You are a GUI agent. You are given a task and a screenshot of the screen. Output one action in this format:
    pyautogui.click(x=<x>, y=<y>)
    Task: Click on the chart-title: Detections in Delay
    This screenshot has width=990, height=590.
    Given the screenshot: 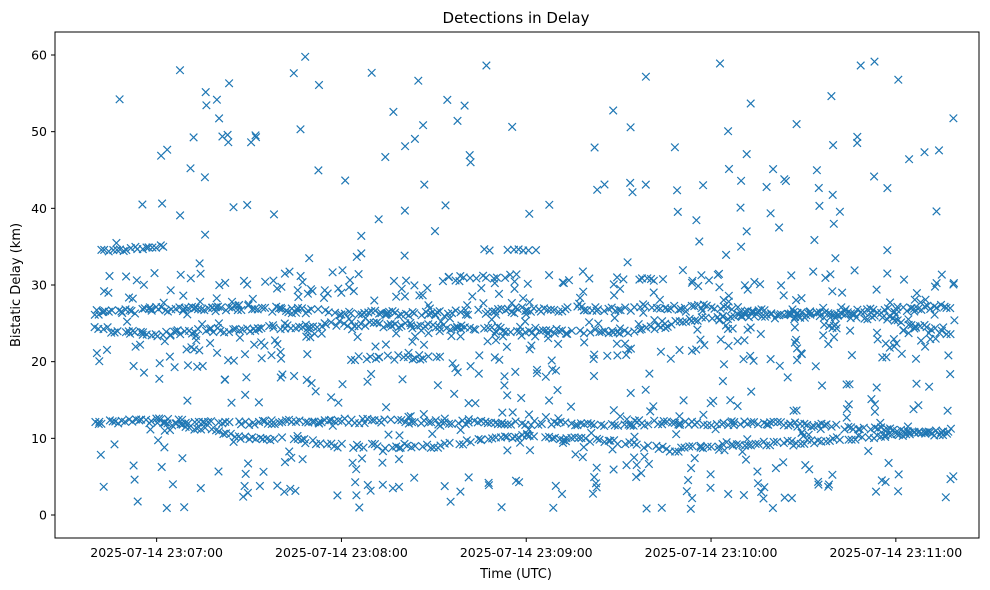 What is the action you would take?
    pyautogui.click(x=516, y=18)
    